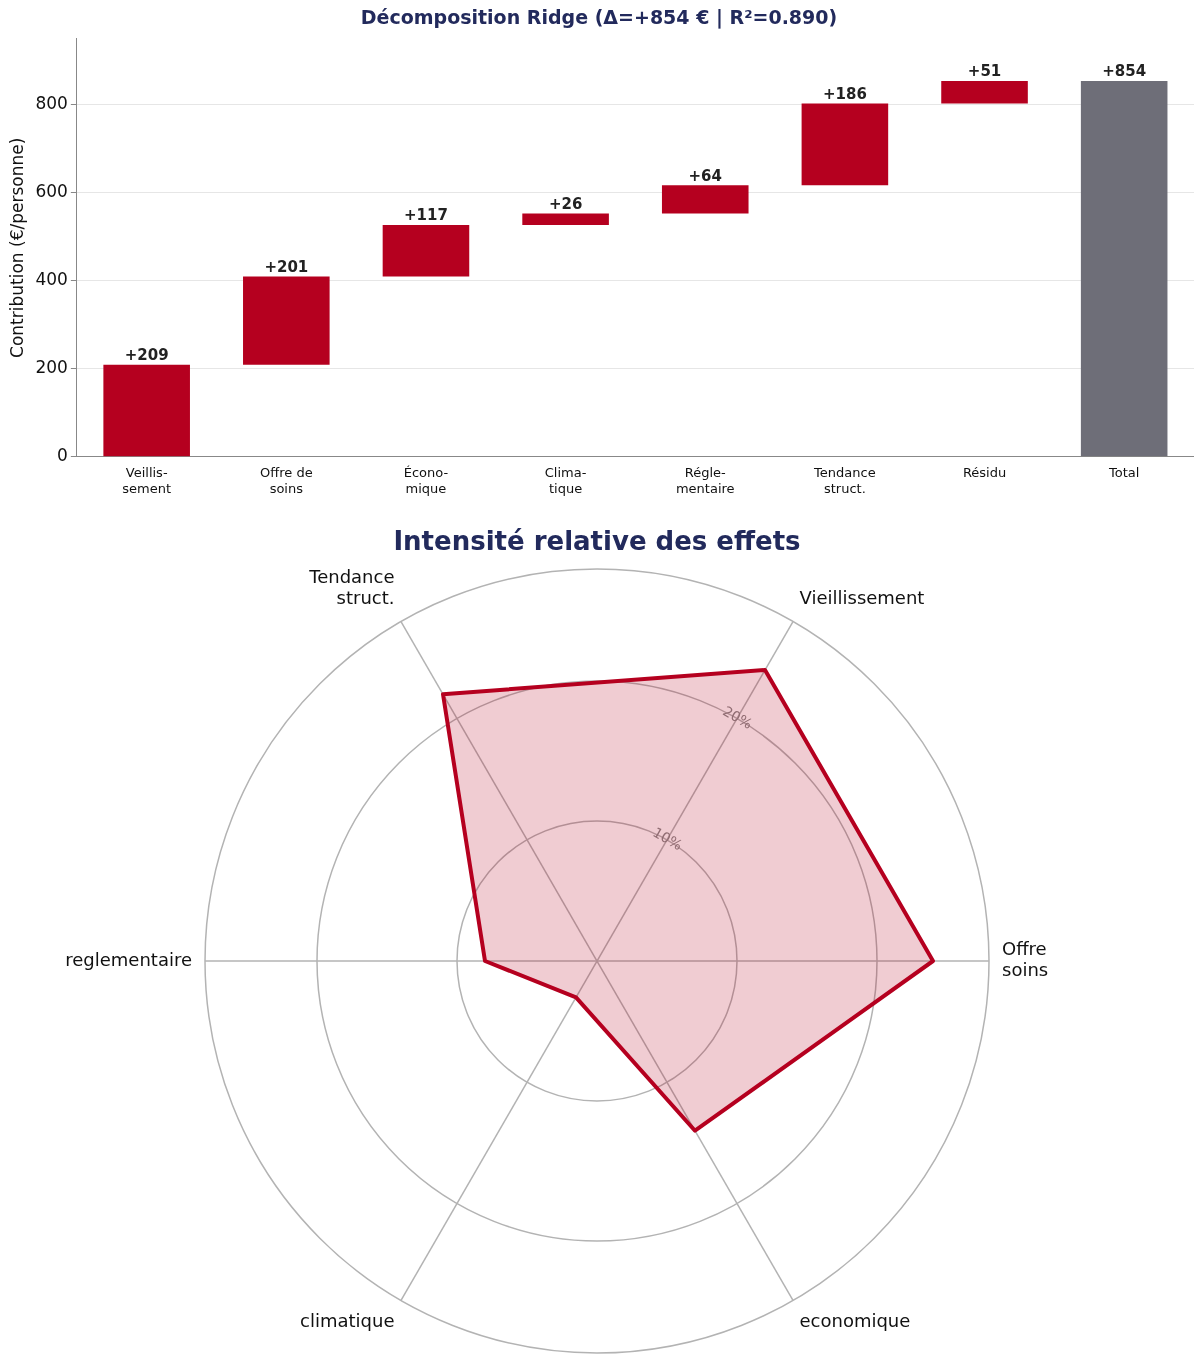 The height and width of the screenshot is (1363, 1194). What do you see at coordinates (286, 480) in the screenshot?
I see `x-tick-label: Offre de soins` at bounding box center [286, 480].